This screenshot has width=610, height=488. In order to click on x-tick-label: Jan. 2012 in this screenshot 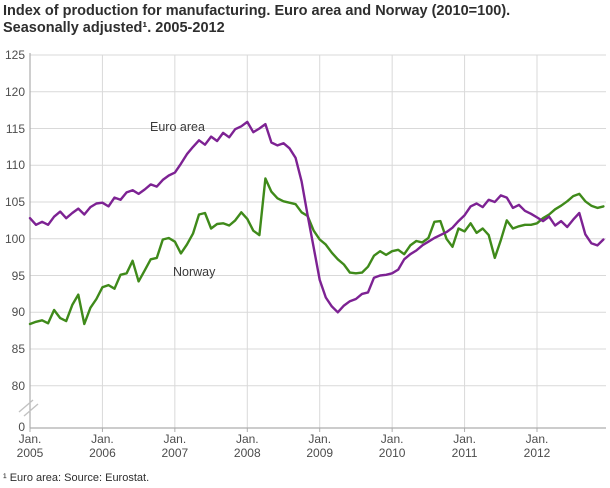, I will do `click(537, 446)`.